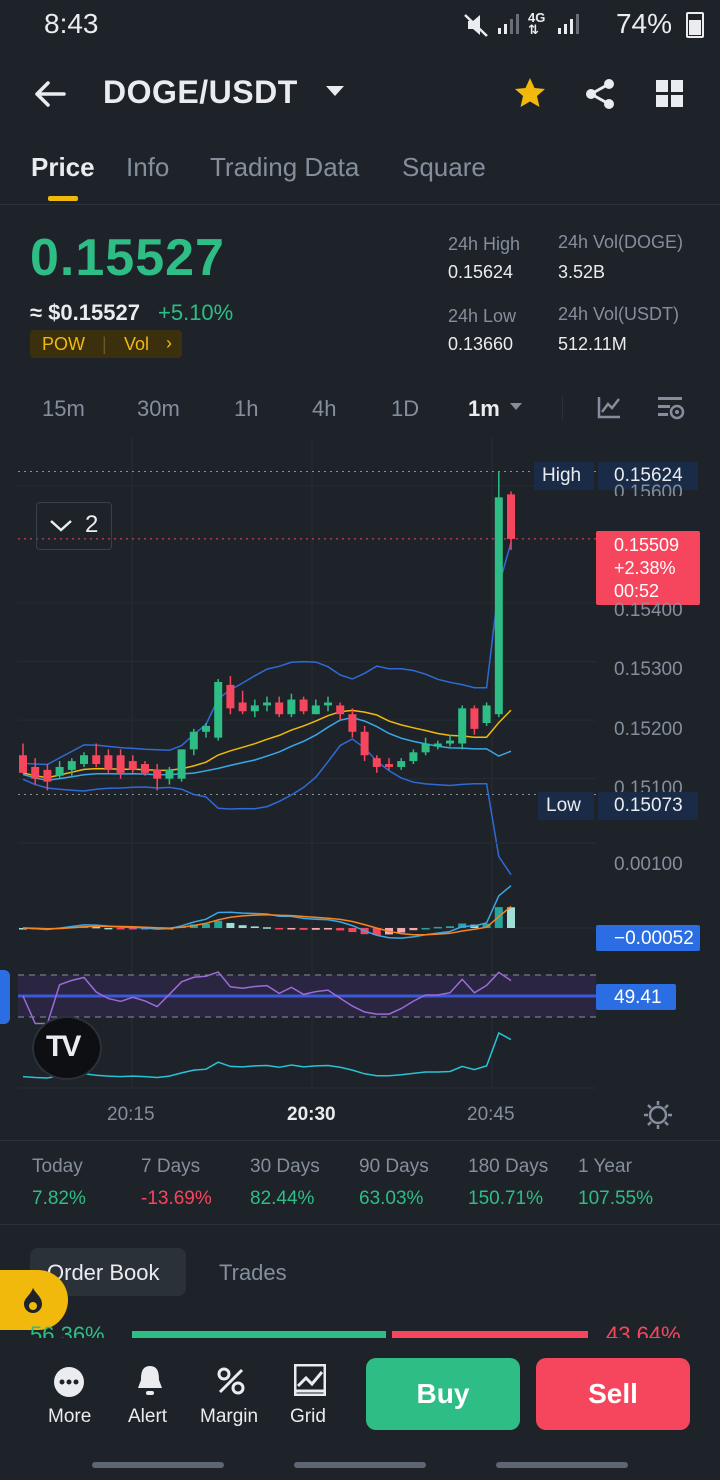  What do you see at coordinates (71, 1392) in the screenshot?
I see `more-button` at bounding box center [71, 1392].